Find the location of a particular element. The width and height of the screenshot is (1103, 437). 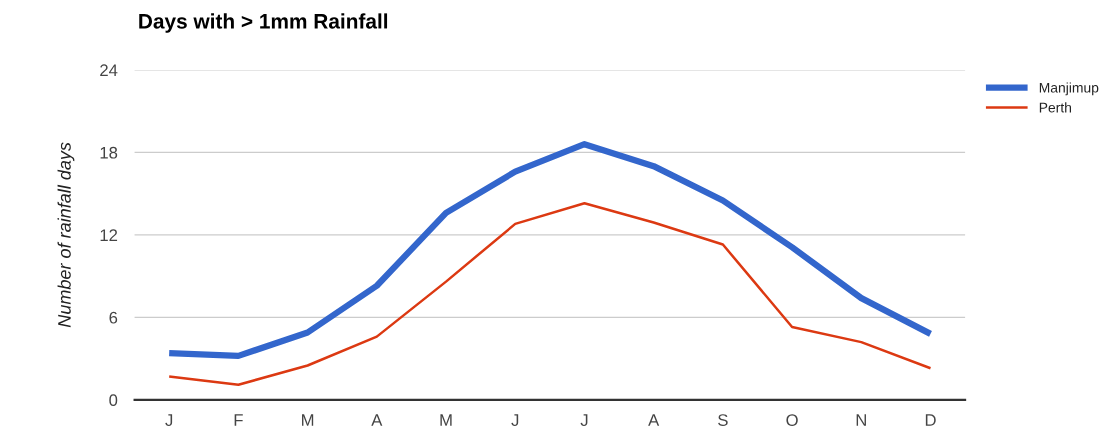

y-tick-label: 6 is located at coordinates (113, 317).